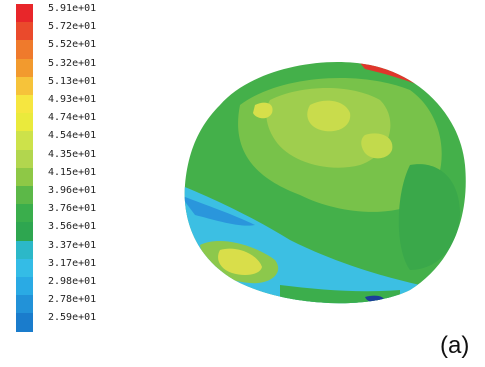 This screenshot has width=485, height=367. What do you see at coordinates (455, 345) in the screenshot?
I see `figure-caption: (a)` at bounding box center [455, 345].